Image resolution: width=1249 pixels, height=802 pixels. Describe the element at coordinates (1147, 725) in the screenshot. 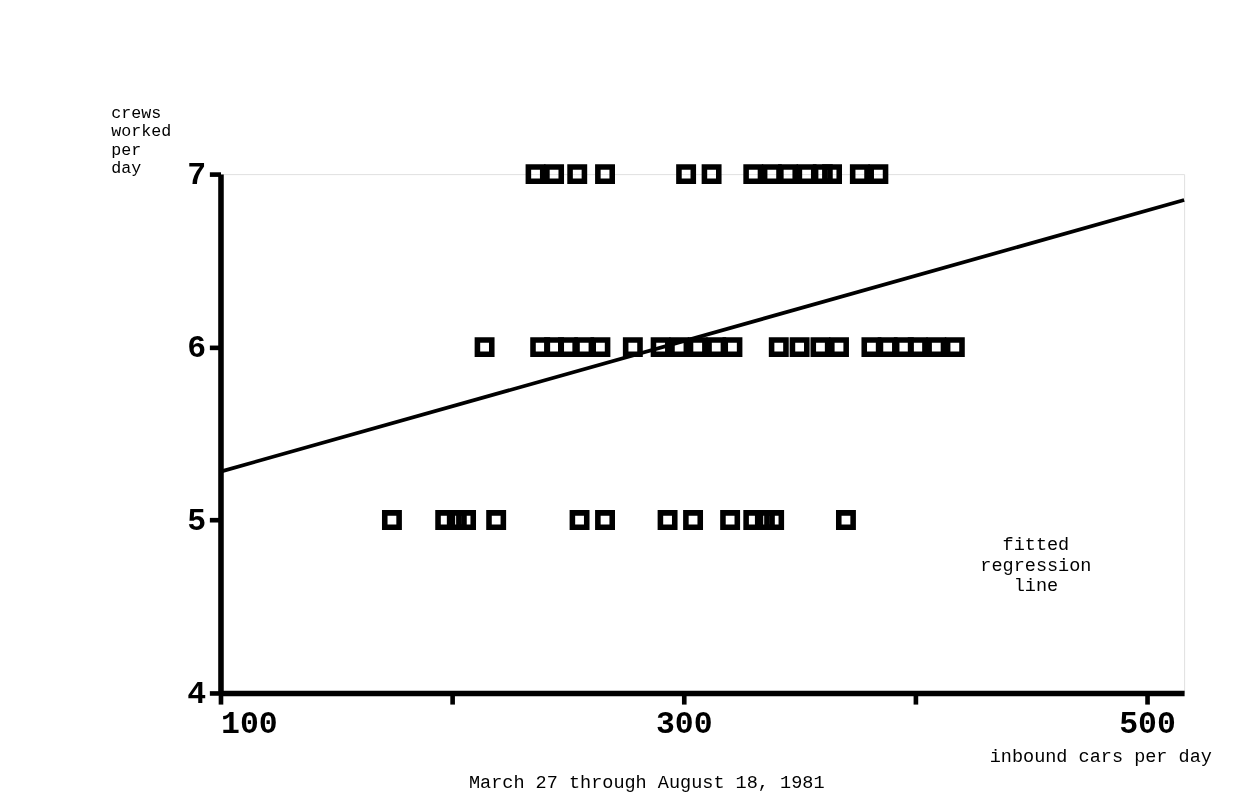

I see `x-tick-label: 500` at that location.